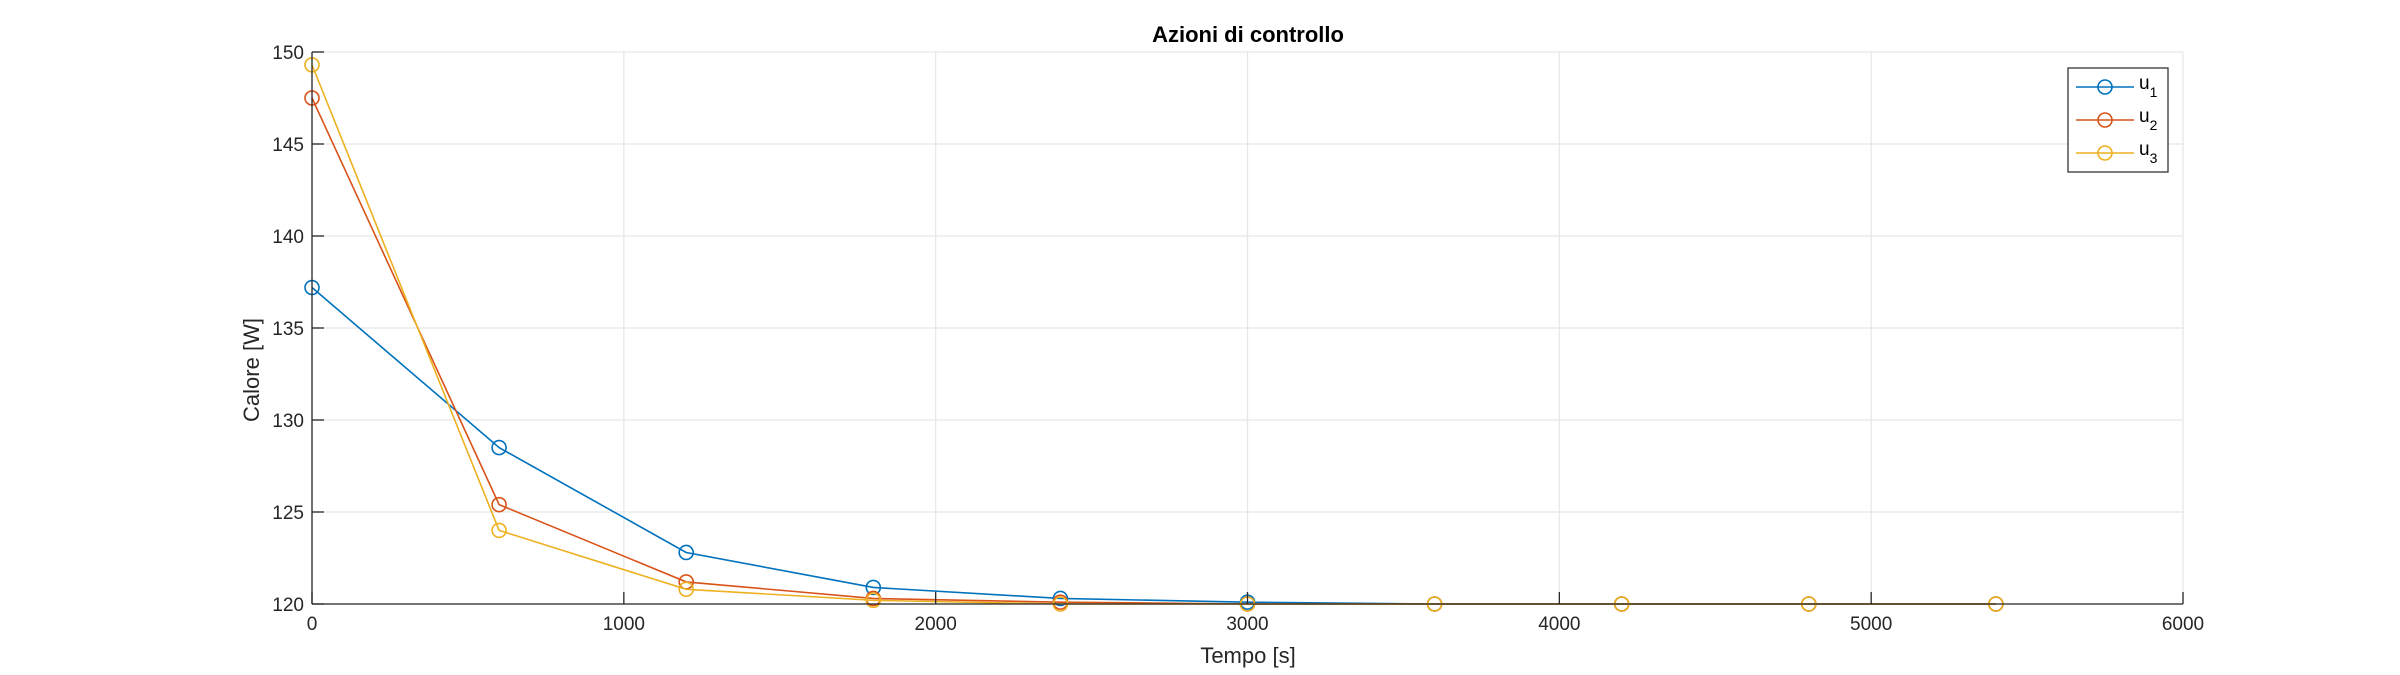 This screenshot has width=2400, height=675. What do you see at coordinates (1248, 34) in the screenshot?
I see `chart-title: Azioni di controllo` at bounding box center [1248, 34].